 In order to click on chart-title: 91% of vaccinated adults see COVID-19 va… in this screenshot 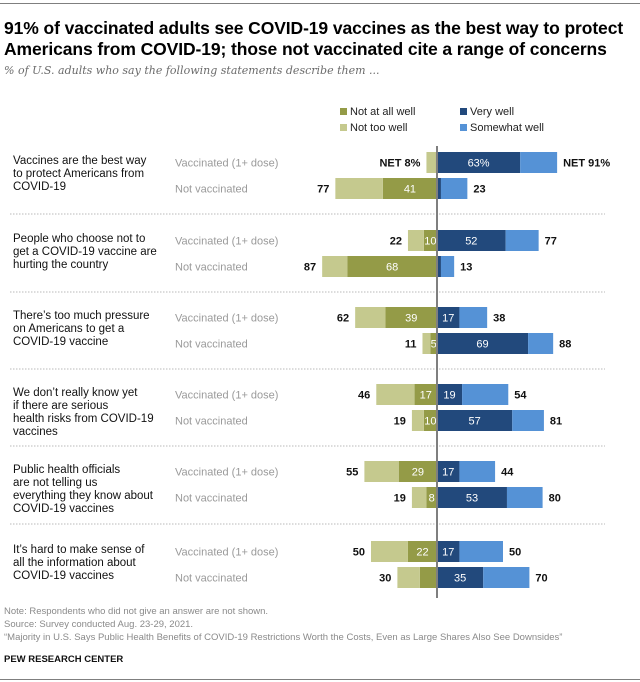, I will do `click(314, 38)`.